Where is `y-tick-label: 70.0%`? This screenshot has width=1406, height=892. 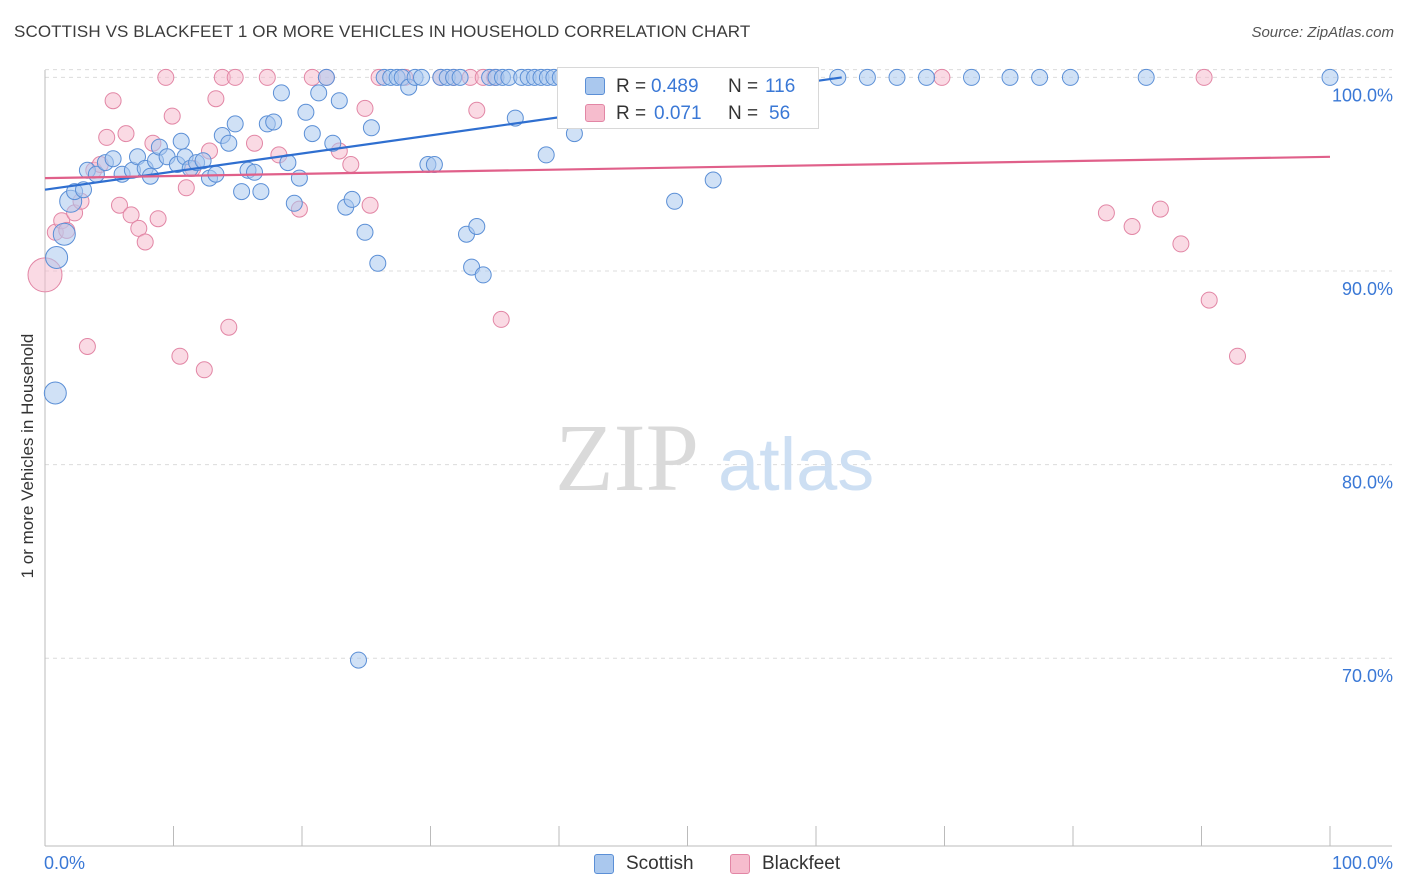 y-tick-label: 70.0% is located at coordinates (1367, 676).